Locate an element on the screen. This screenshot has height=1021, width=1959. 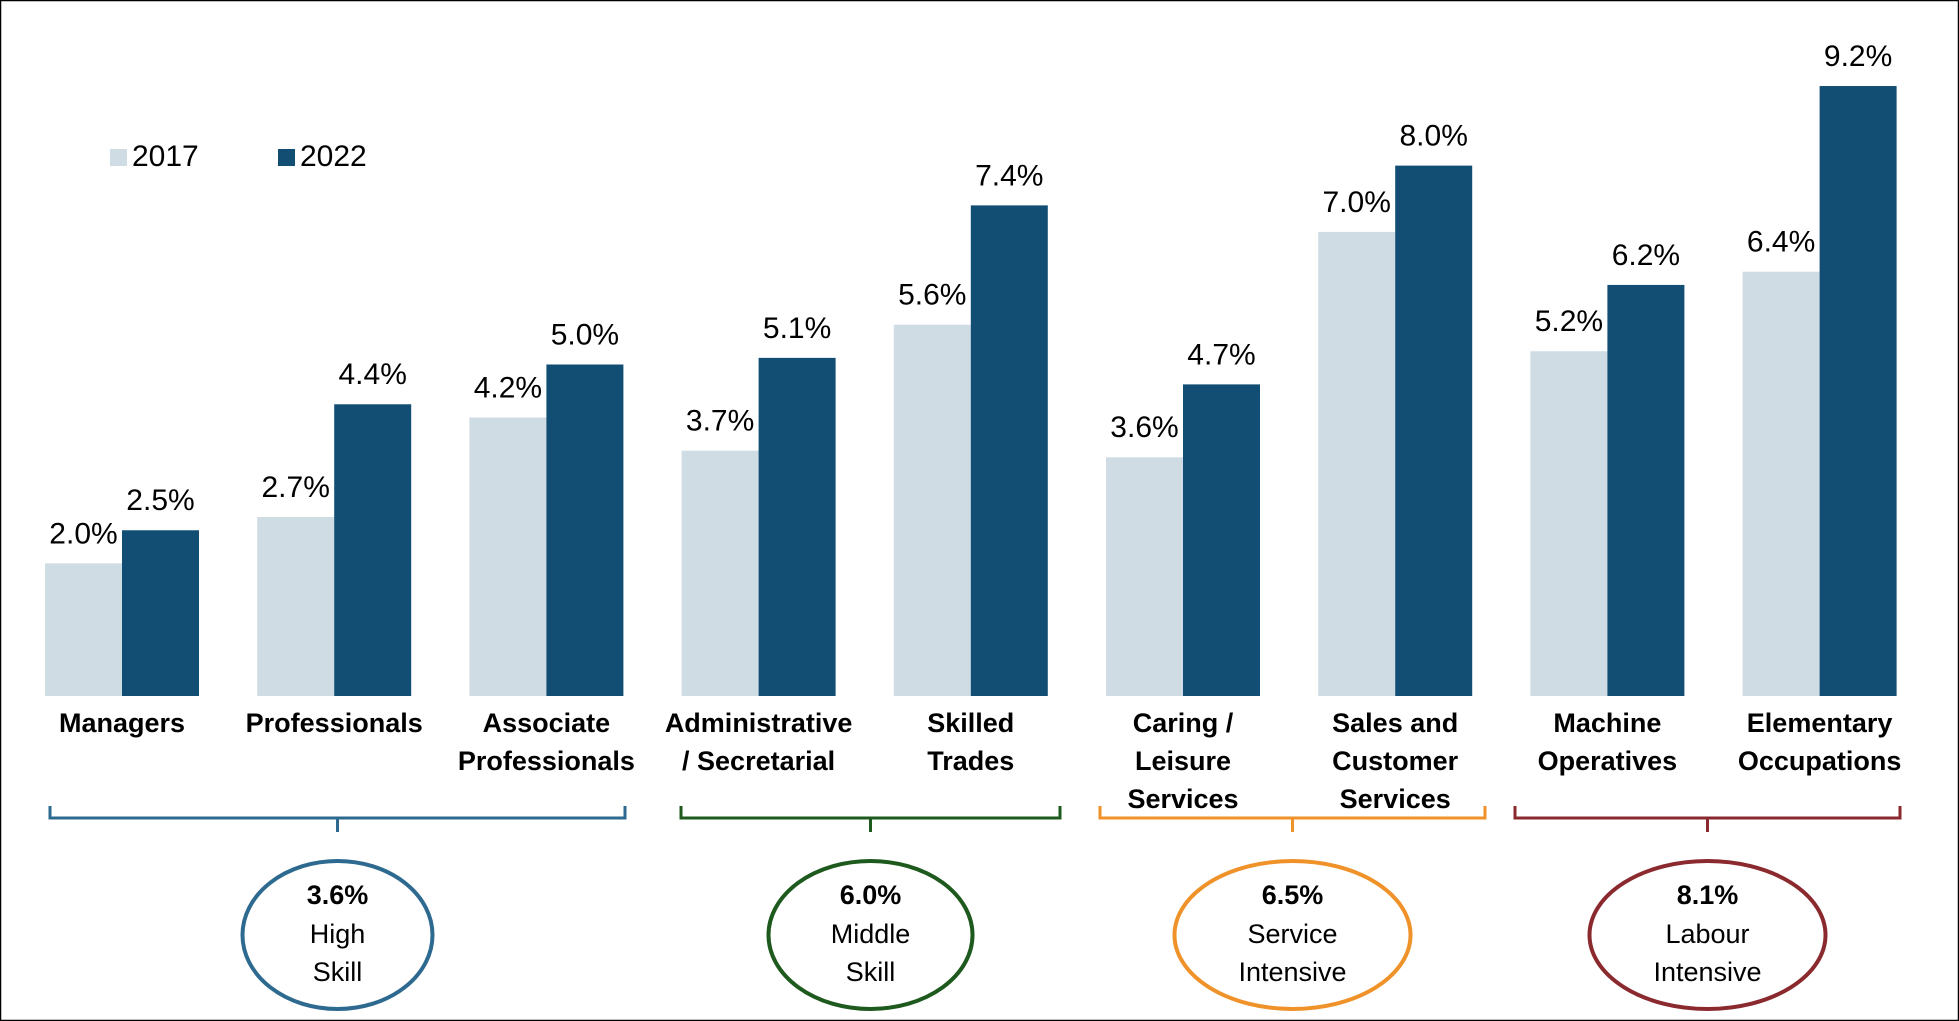
value-label: 5.1% is located at coordinates (797, 328).